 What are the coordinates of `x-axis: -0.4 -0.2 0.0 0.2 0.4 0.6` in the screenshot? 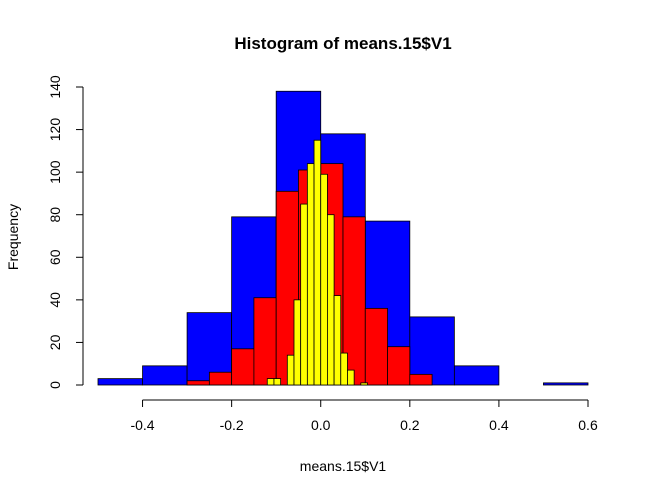 It's located at (364, 416).